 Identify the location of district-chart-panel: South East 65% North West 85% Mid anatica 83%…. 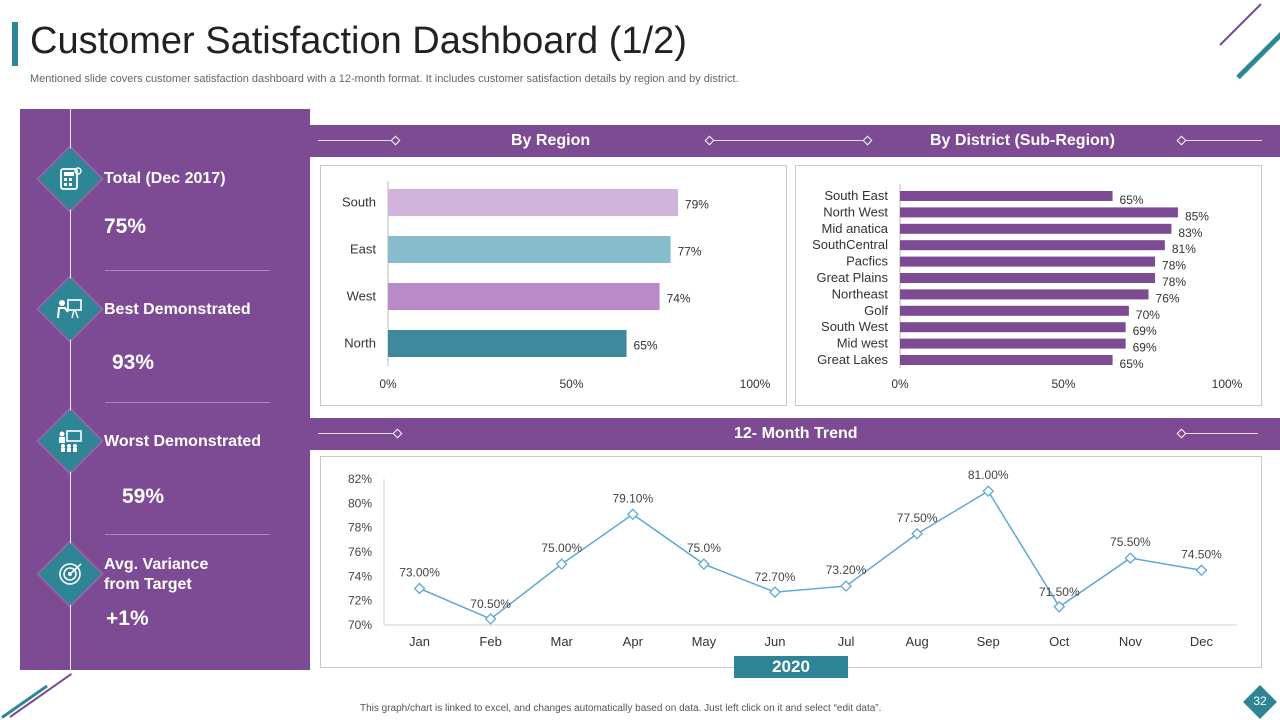
(1028, 285).